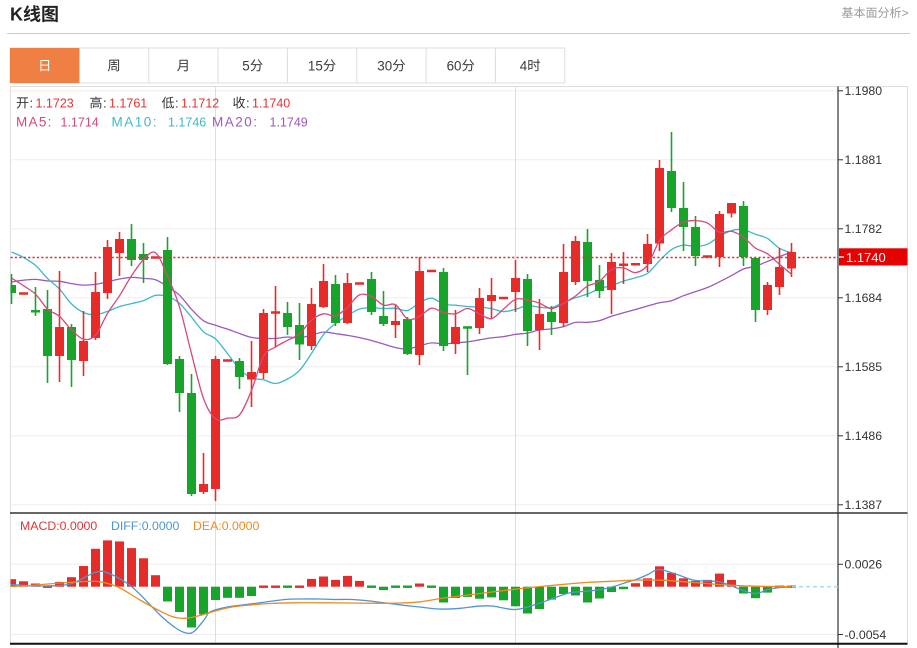 The width and height of the screenshot is (917, 648). What do you see at coordinates (384, 65) in the screenshot?
I see `svg-text: 30` at bounding box center [384, 65].